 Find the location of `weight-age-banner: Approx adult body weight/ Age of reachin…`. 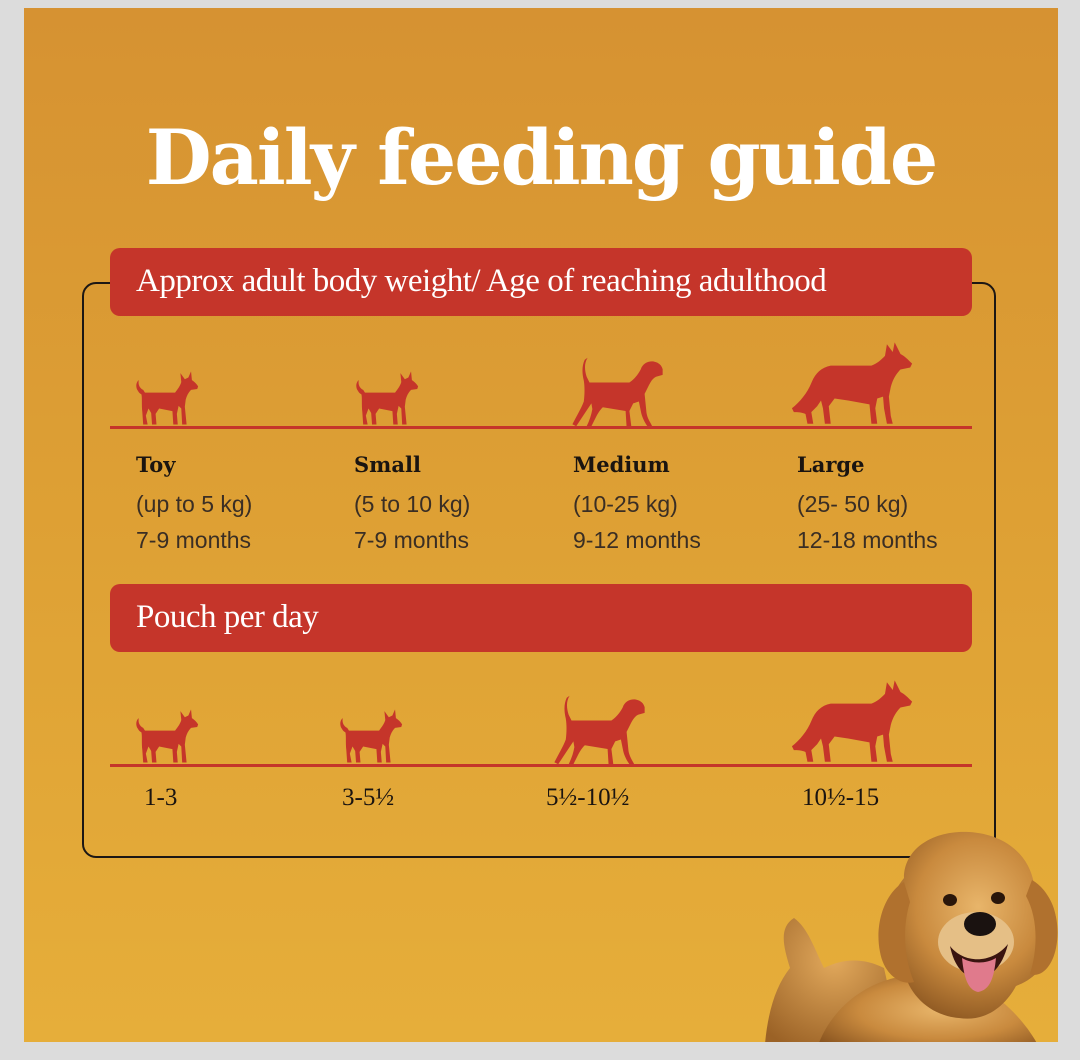

weight-age-banner: Approx adult body weight/ Age of reachin… is located at coordinates (541, 282).